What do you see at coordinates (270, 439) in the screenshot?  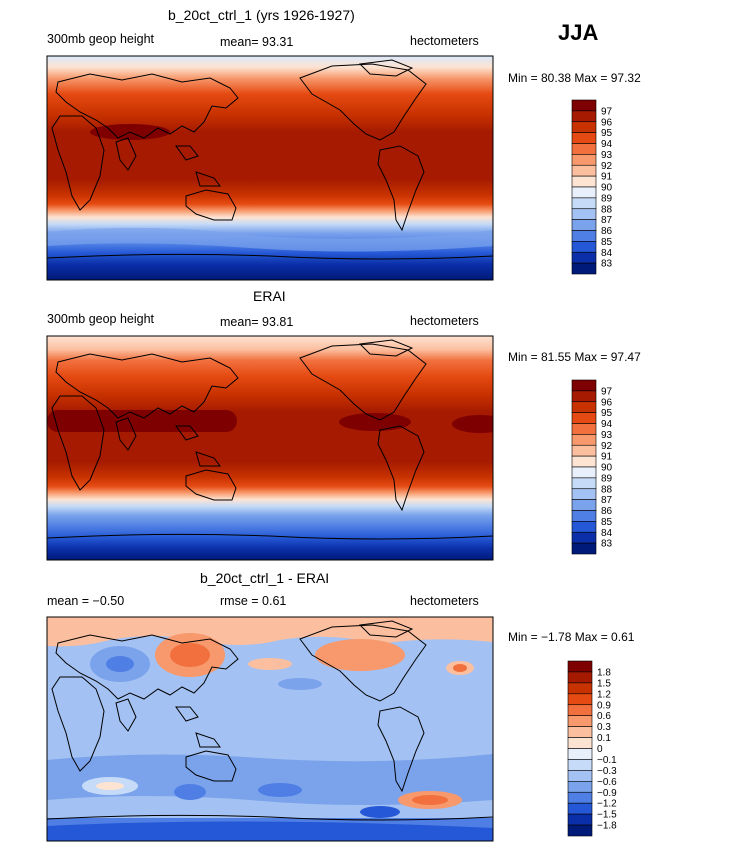 I see `panel2-coastlines` at bounding box center [270, 439].